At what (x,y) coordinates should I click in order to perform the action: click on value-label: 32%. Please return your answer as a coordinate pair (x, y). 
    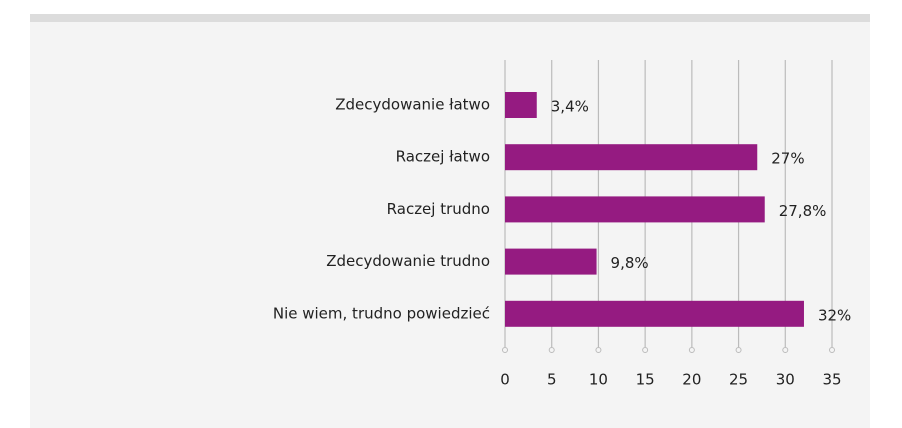
    Looking at the image, I should click on (834, 315).